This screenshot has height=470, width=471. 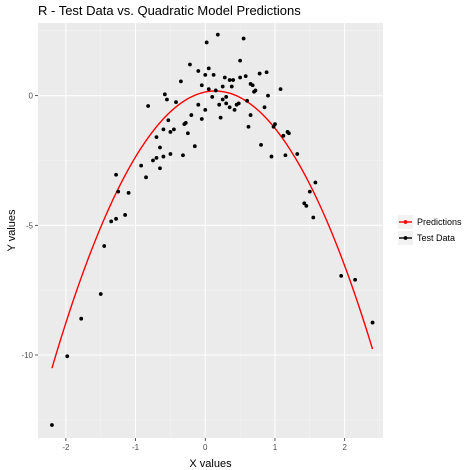 I want to click on x-tick-label: 1, so click(x=275, y=447).